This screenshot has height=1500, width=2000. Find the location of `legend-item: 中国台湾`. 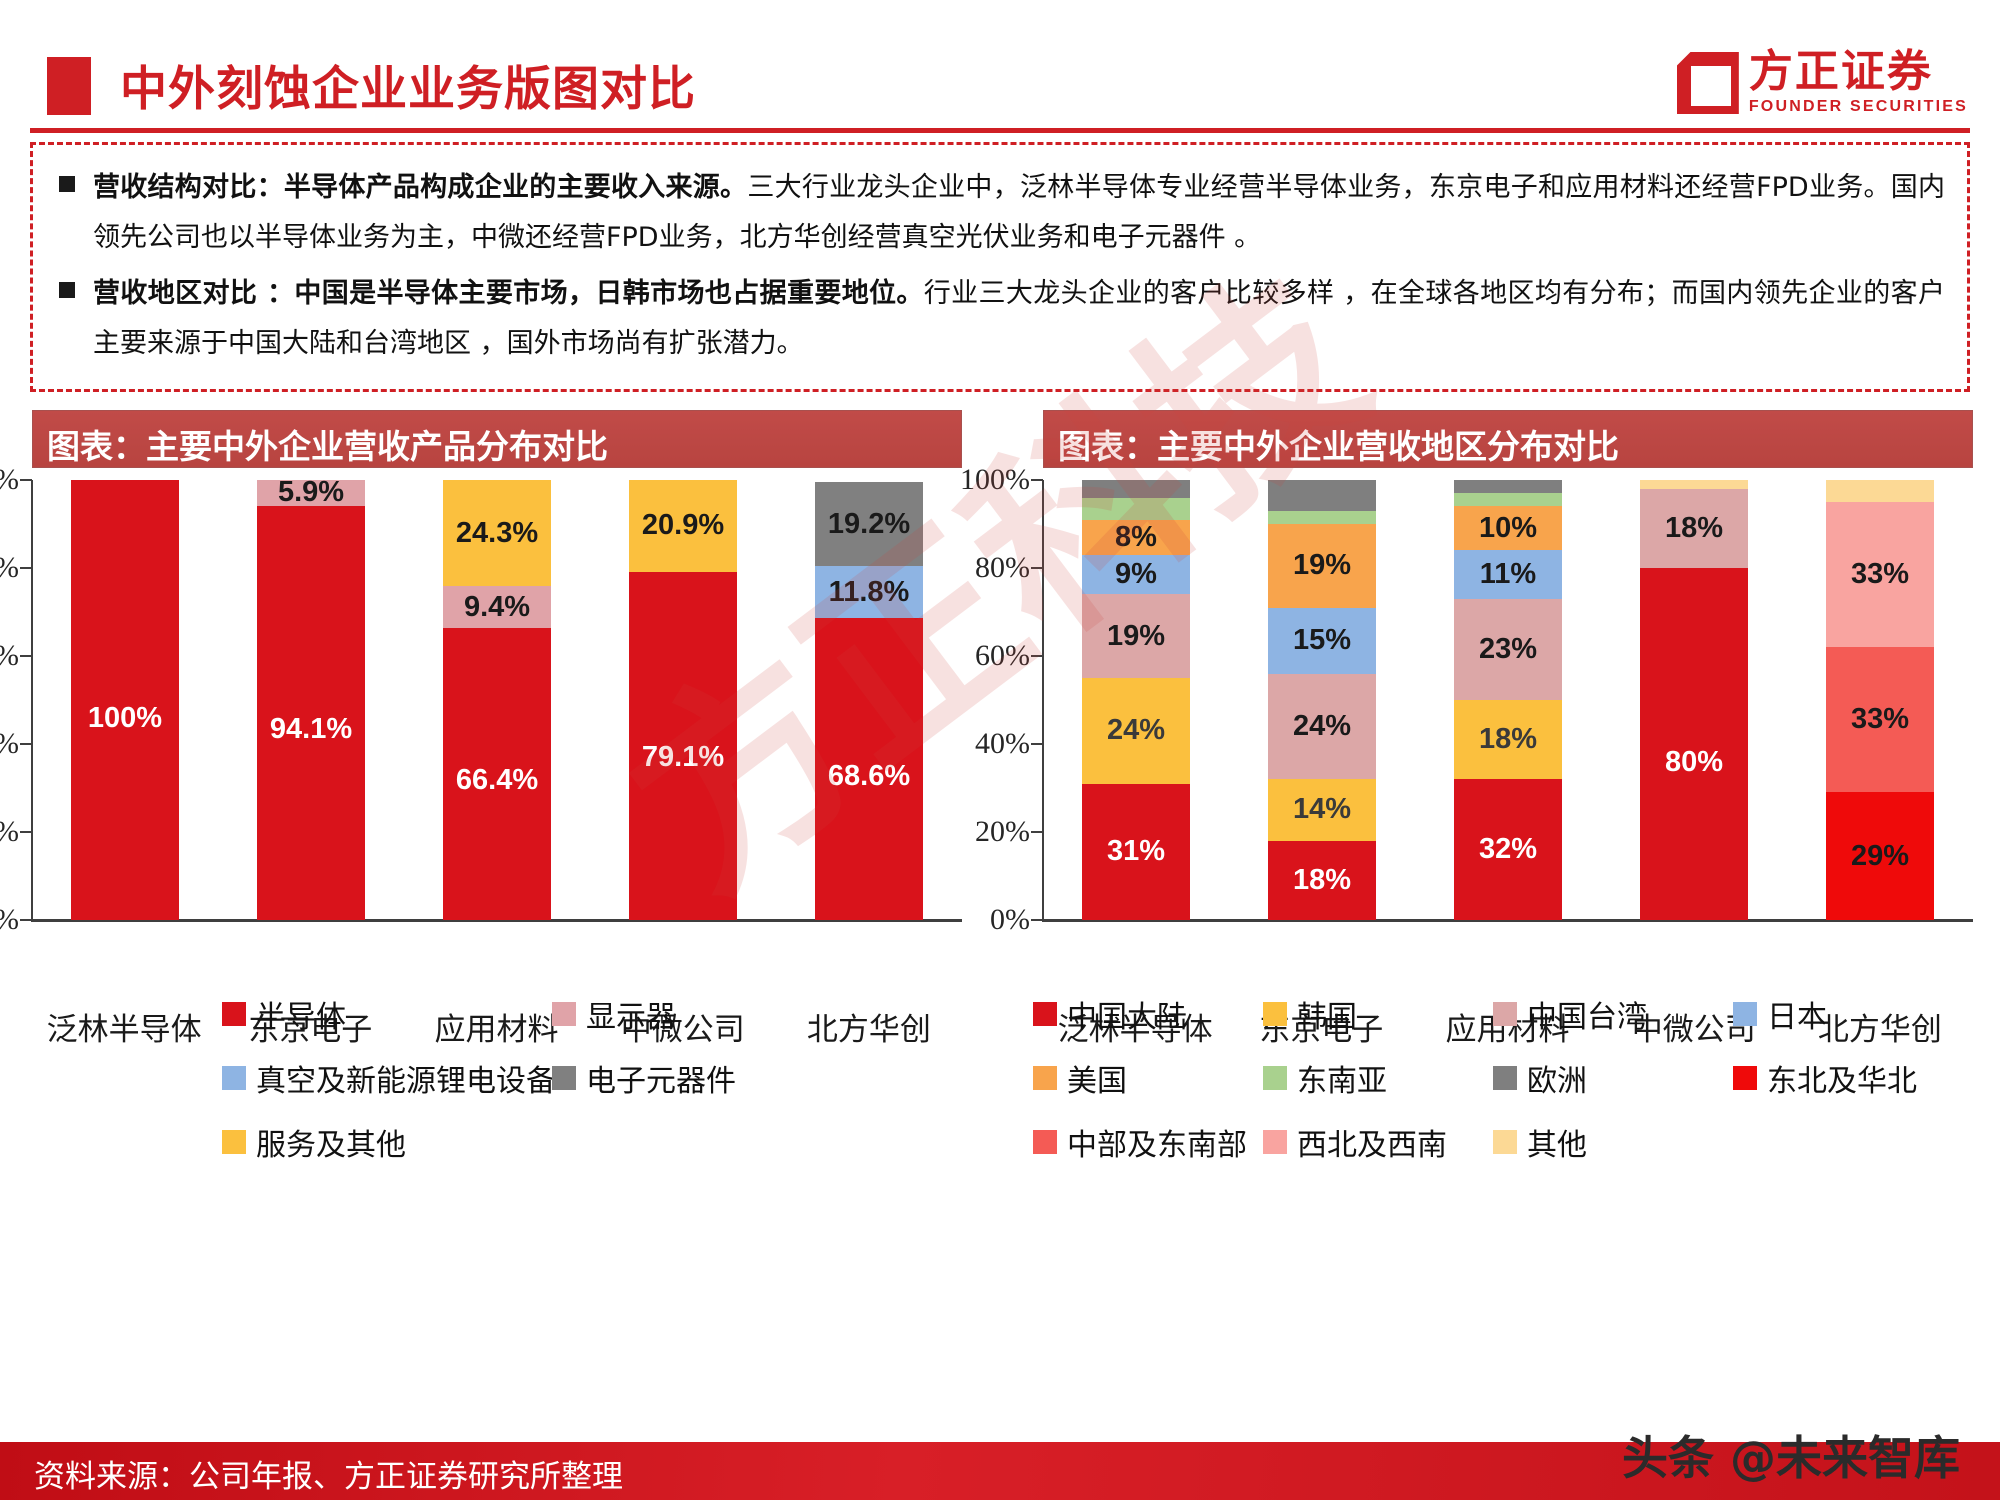

legend-item: 中国台湾 is located at coordinates (1613, 1014).